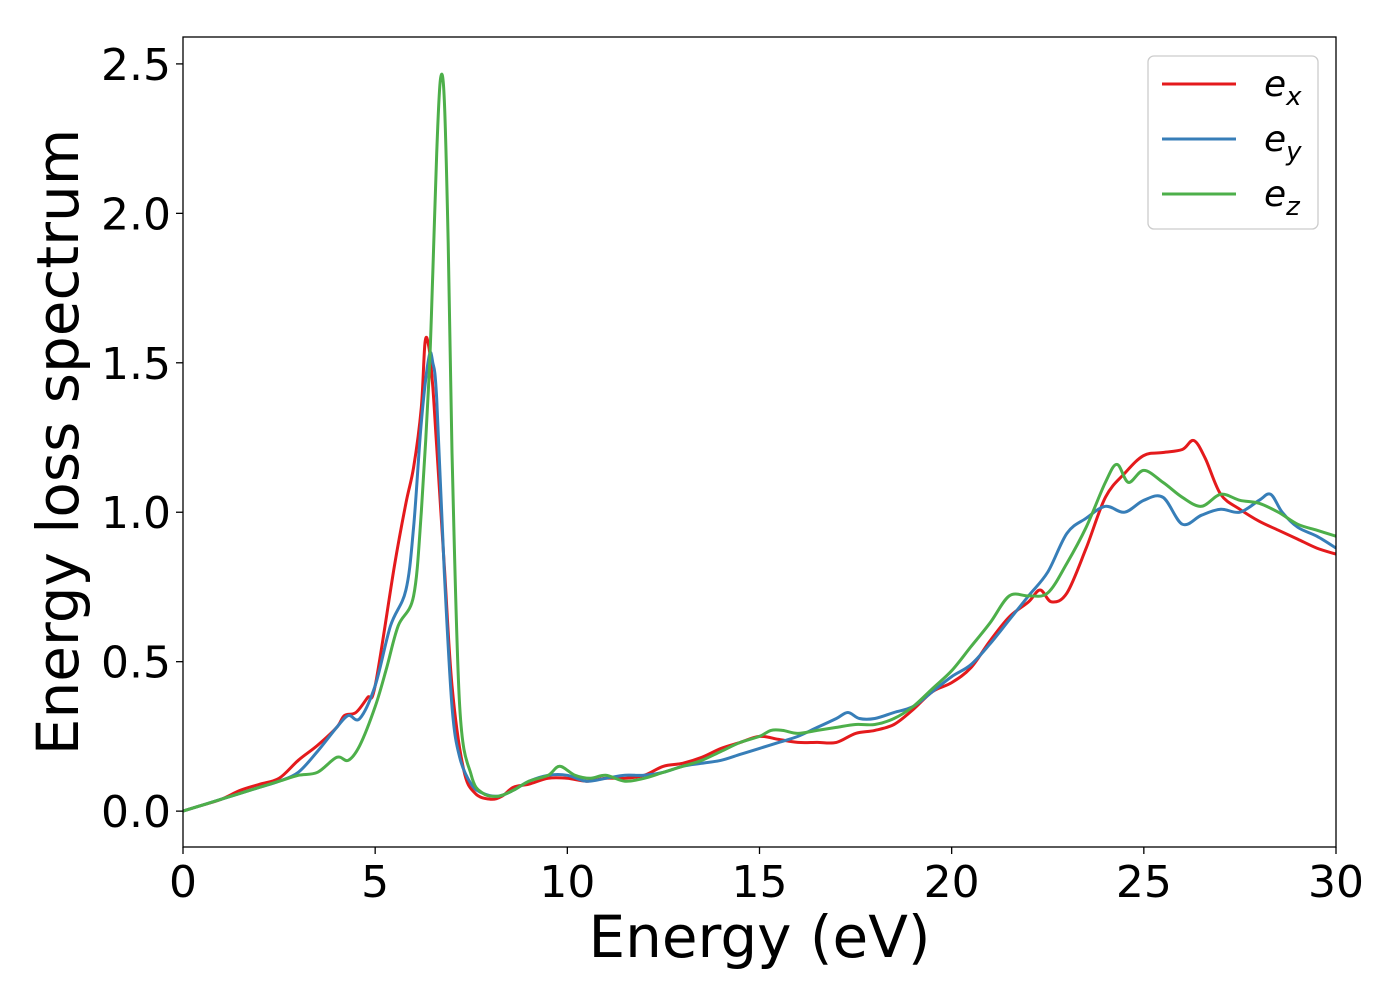 The height and width of the screenshot is (1000, 1400). Describe the element at coordinates (136, 812) in the screenshot. I see `y-tick-label: 0.0` at that location.